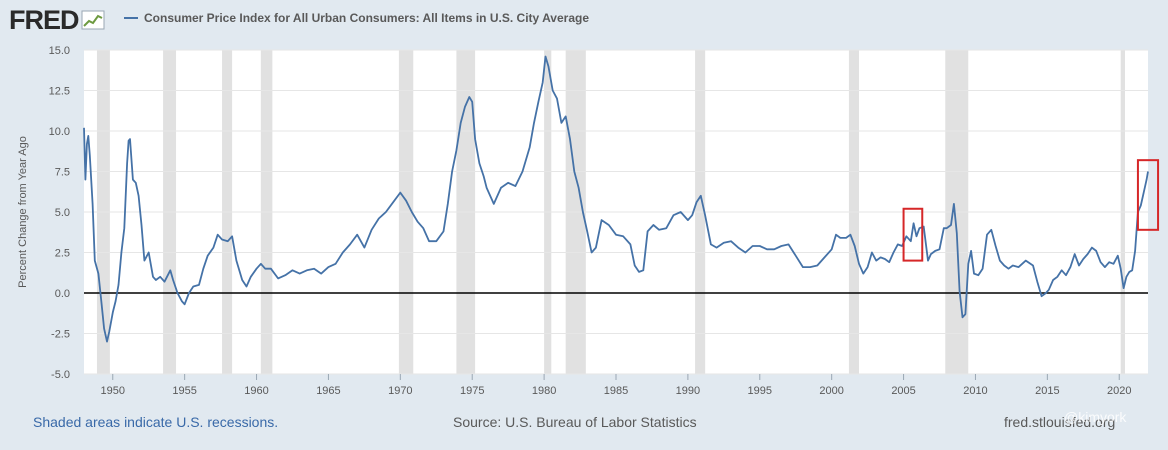 The height and width of the screenshot is (450, 1168). Describe the element at coordinates (62, 254) in the screenshot. I see `y-tick-label: 2.5` at that location.